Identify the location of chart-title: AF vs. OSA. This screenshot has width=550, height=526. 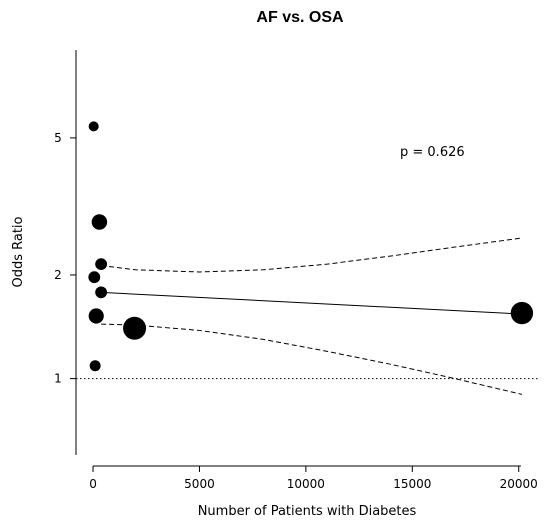
(300, 17).